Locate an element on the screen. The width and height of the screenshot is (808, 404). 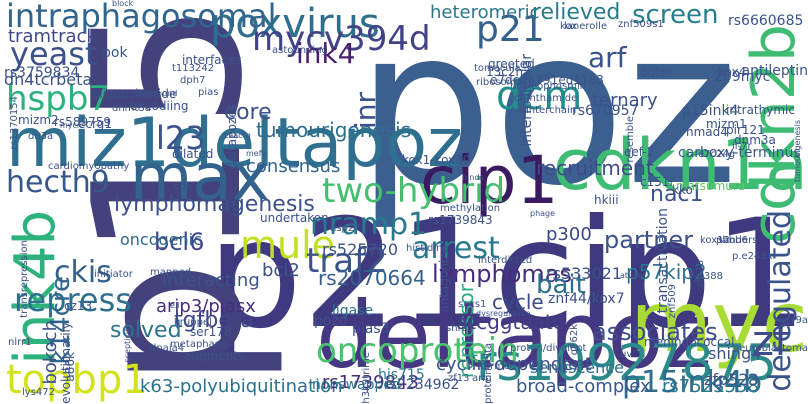
cloud-word: p21 is located at coordinates (510, 29).